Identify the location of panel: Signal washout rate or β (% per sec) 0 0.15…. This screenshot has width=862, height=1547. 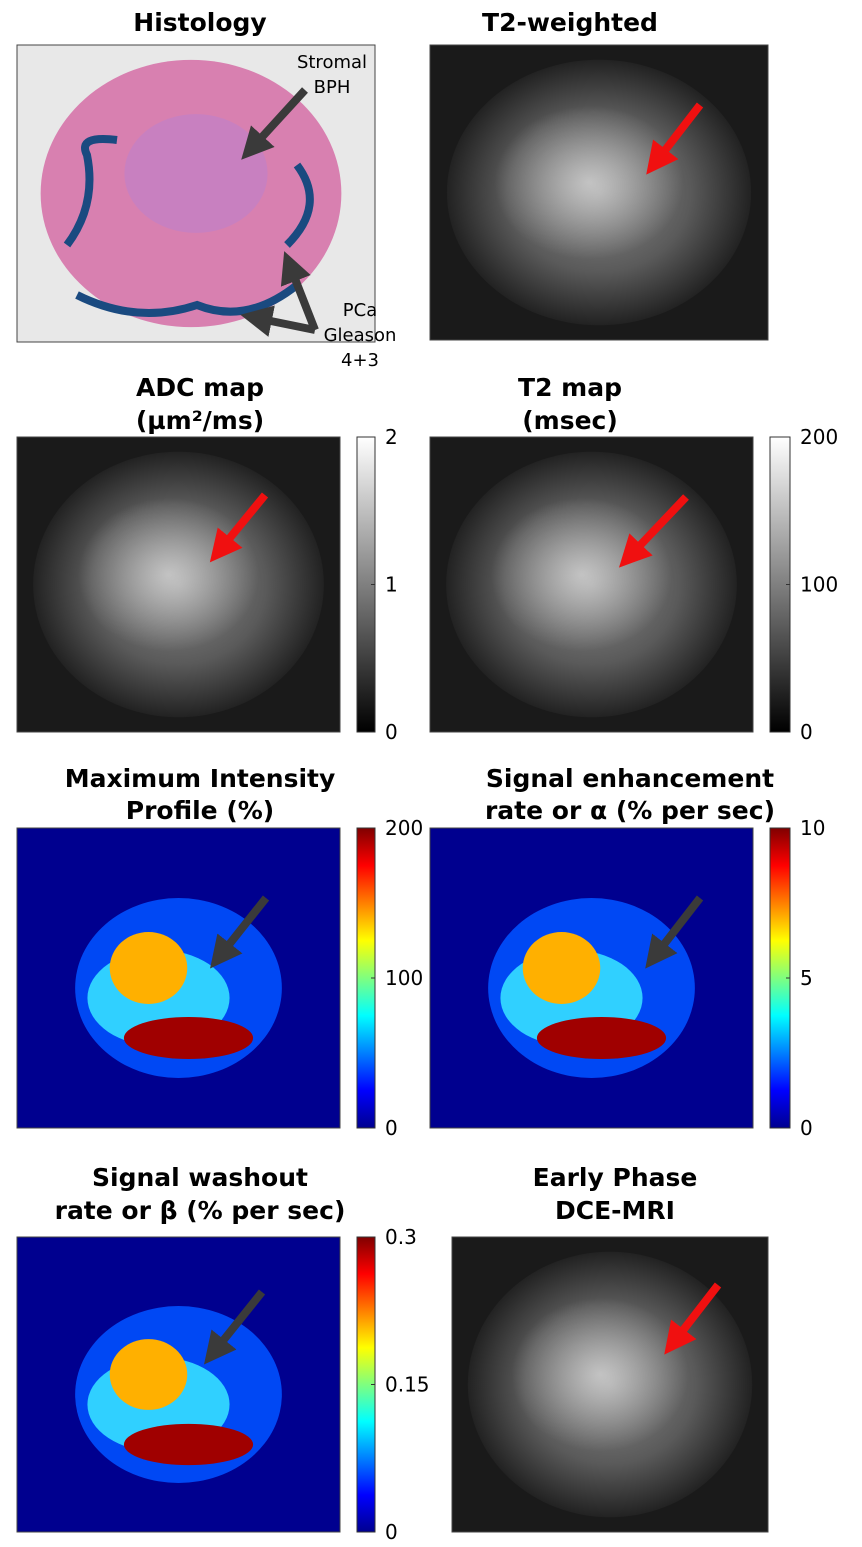
(223, 1353).